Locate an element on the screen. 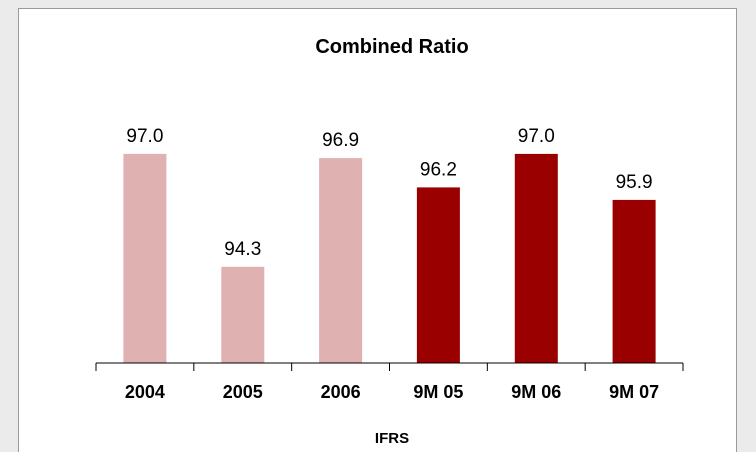 Image resolution: width=756 pixels, height=452 pixels. data-label: 94.3 is located at coordinates (242, 249).